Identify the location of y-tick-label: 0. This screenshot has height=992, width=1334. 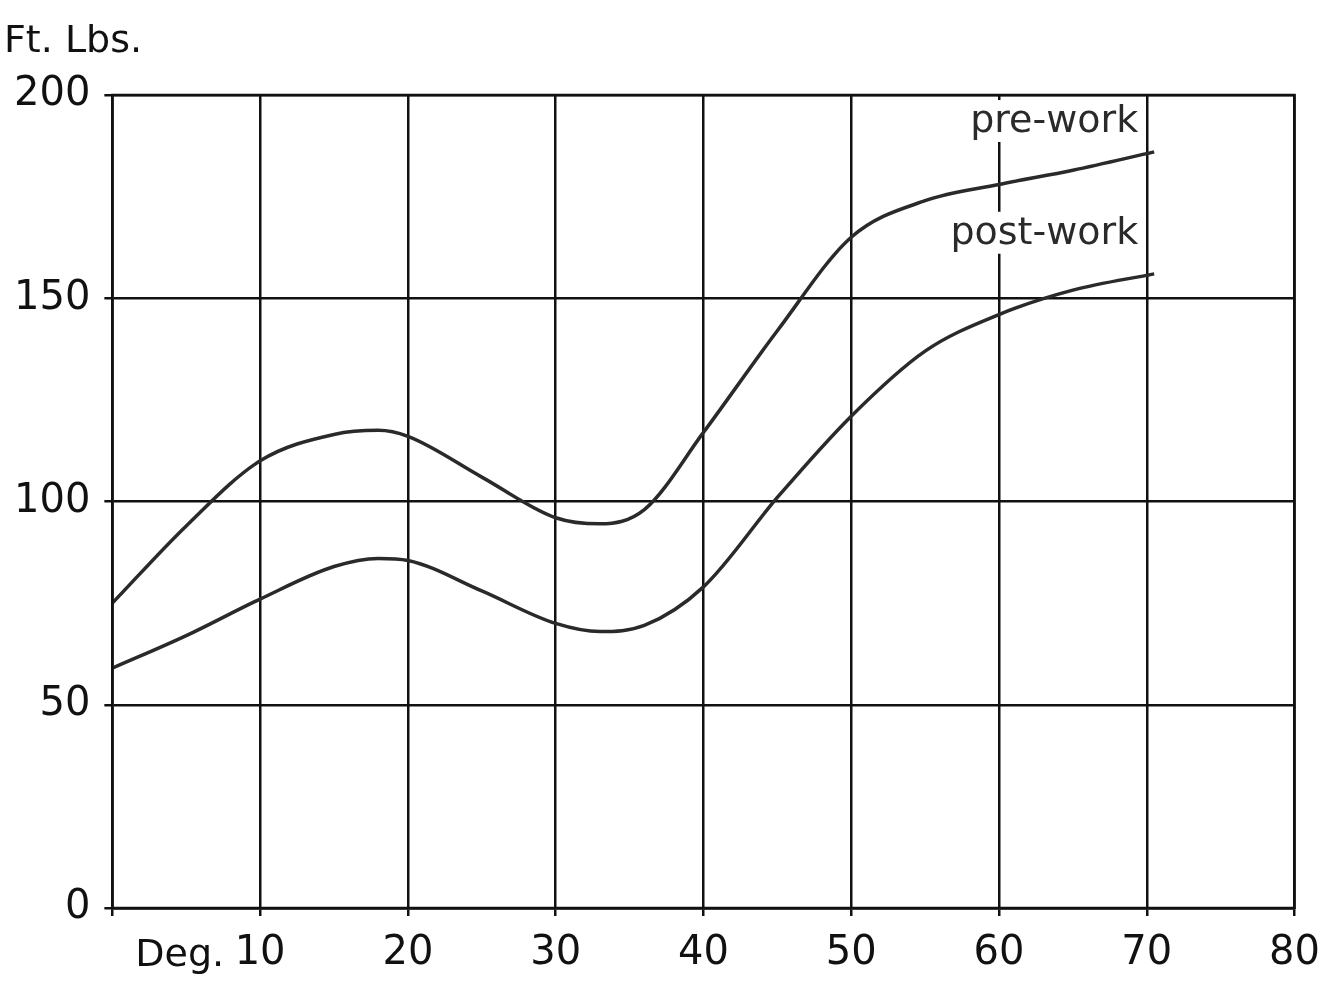
(77, 904).